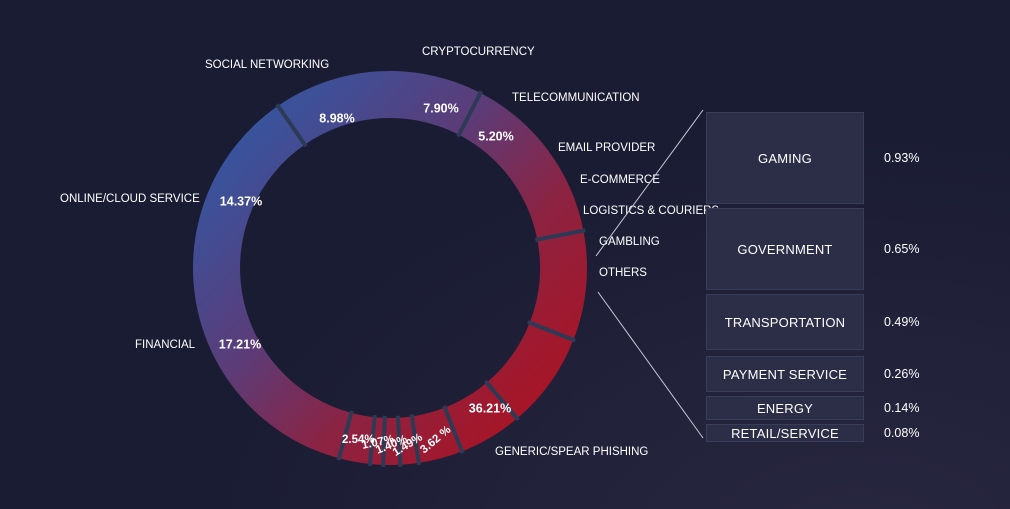 Image resolution: width=1010 pixels, height=509 pixels. I want to click on category-label-social-networking: SOCIAL NETWORKING, so click(267, 65).